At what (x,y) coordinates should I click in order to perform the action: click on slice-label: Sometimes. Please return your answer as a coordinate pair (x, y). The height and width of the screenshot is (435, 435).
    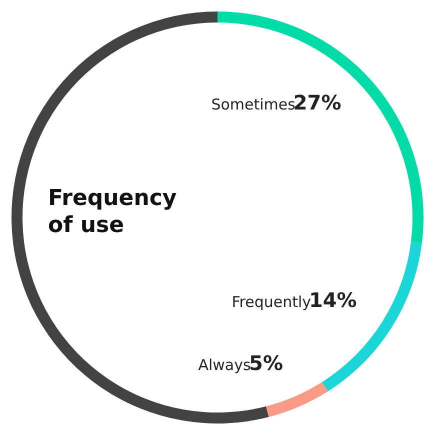
    Looking at the image, I should click on (253, 104).